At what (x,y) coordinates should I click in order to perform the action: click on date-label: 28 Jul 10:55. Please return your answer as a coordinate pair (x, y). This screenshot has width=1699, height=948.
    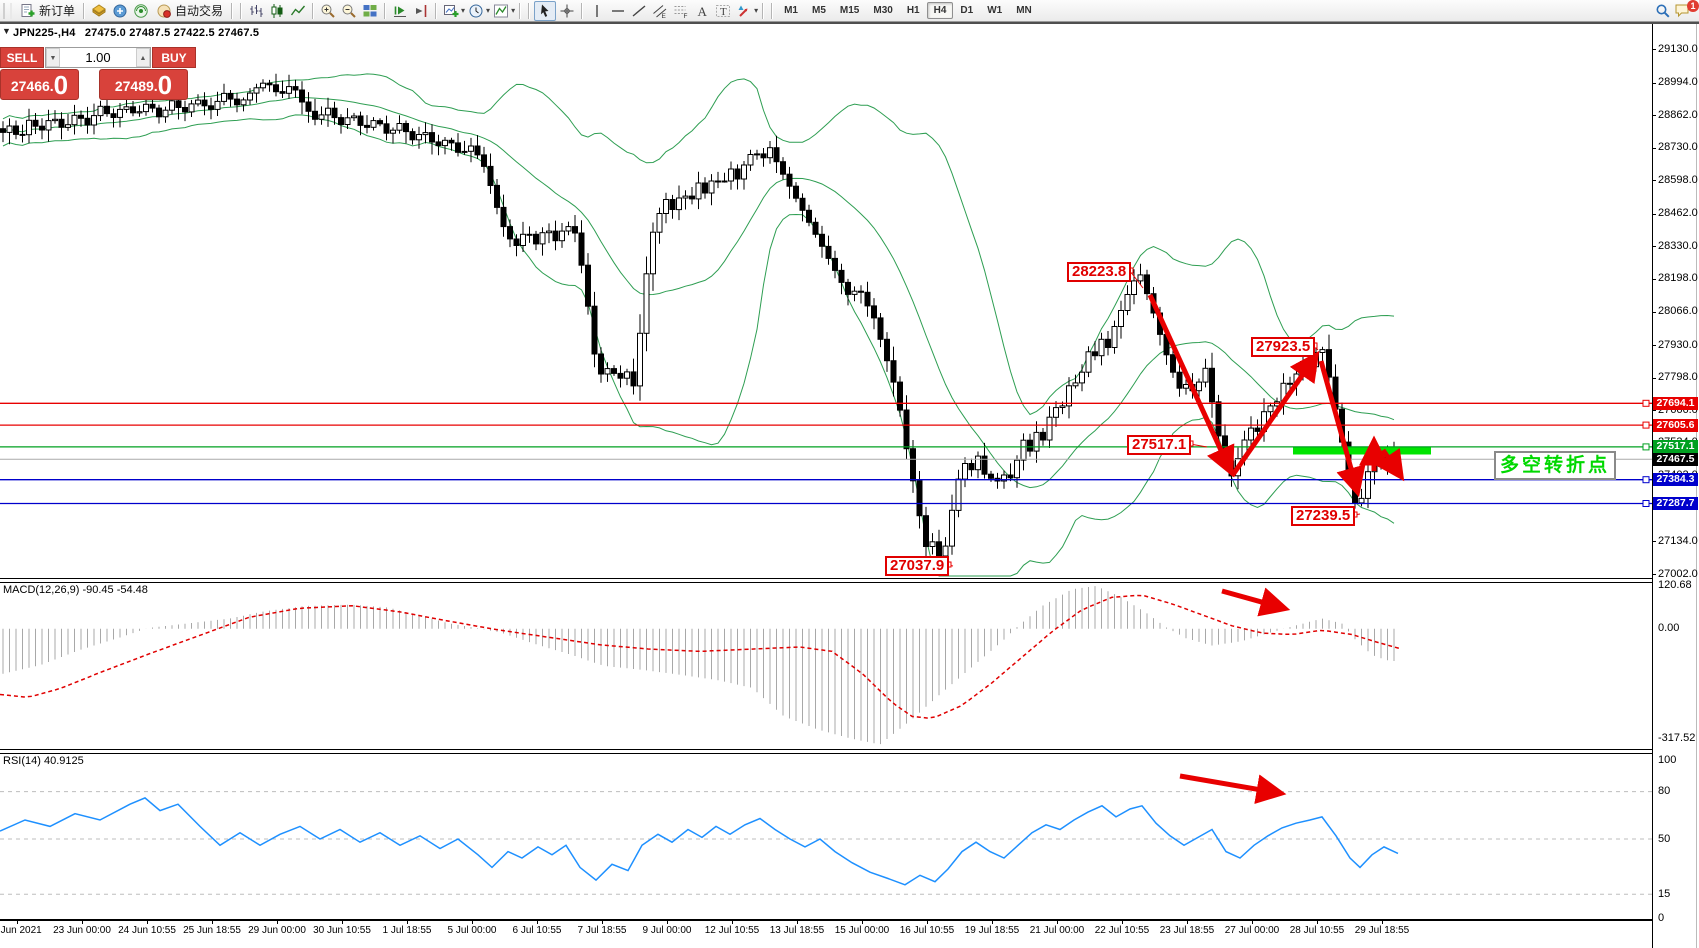
    Looking at the image, I should click on (1317, 930).